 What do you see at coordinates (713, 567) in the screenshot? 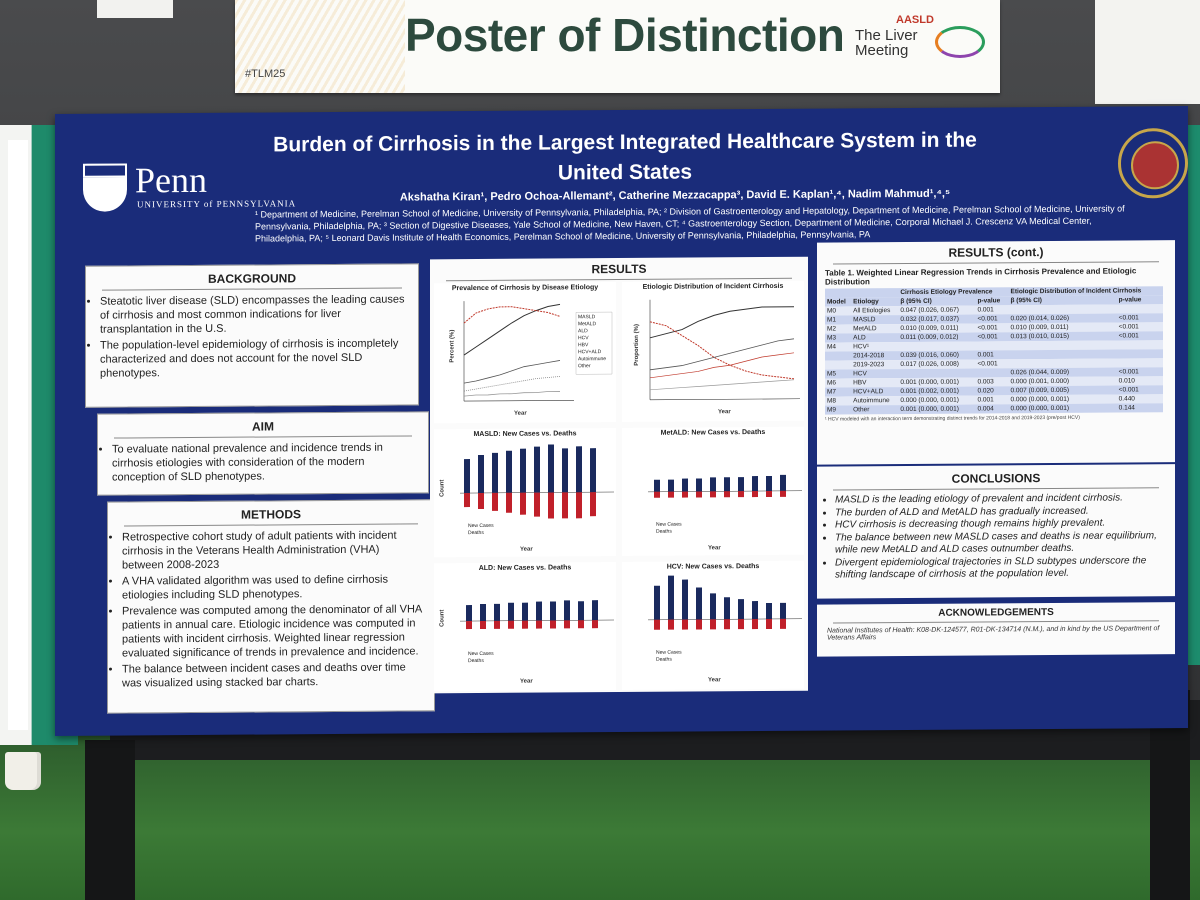
I see `hcv-chart-title: HCV: New Cases vs. Deaths` at bounding box center [713, 567].